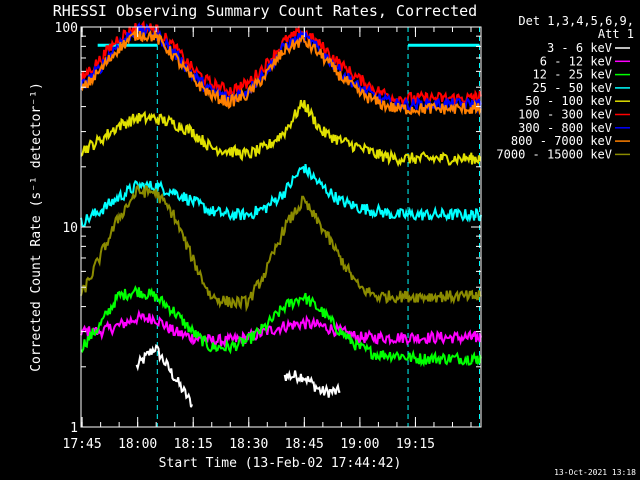  What do you see at coordinates (565, 128) in the screenshot?
I see `legend-label-6: 300 - 800 keV` at bounding box center [565, 128].